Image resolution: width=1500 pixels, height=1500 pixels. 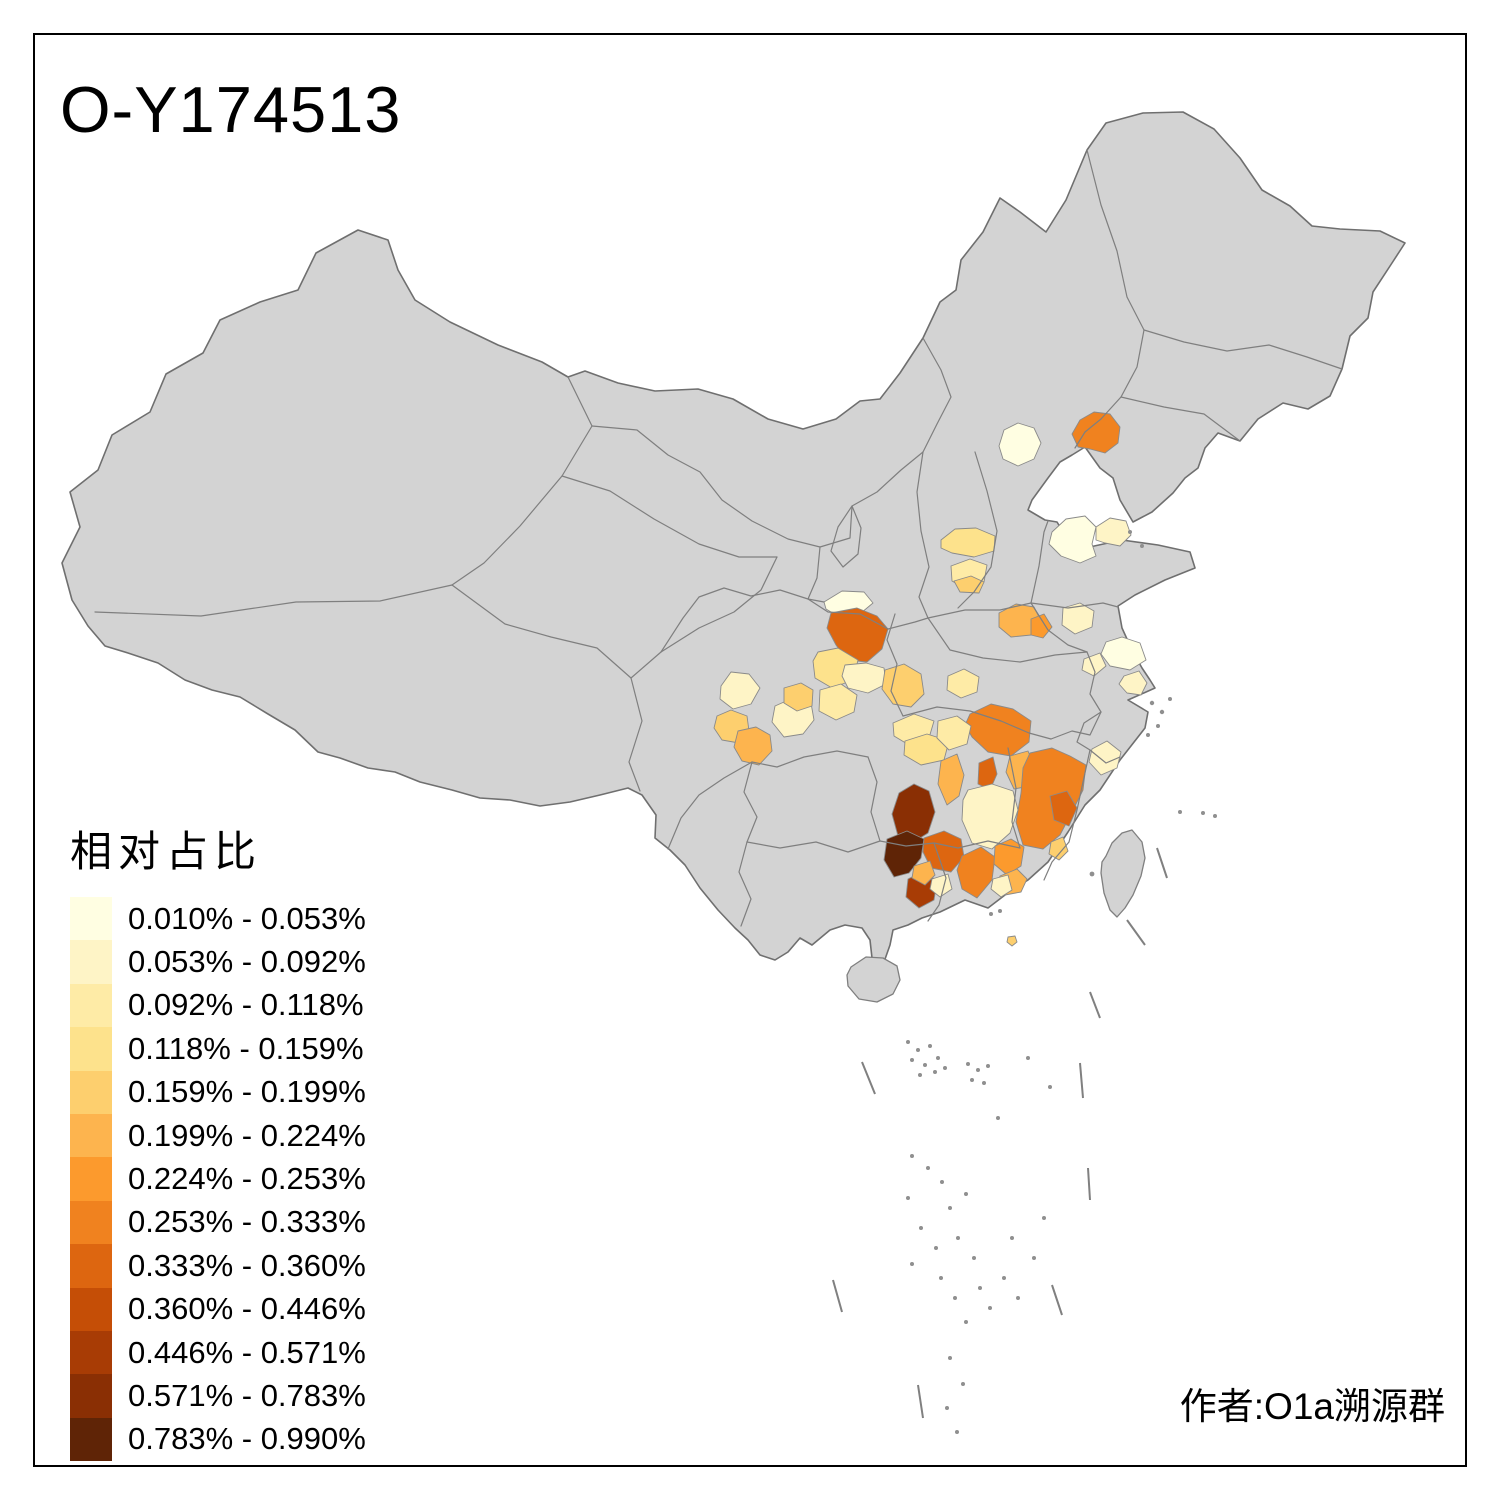 I want to click on legend-item: 0.092% - 0.118%, so click(x=218, y=1005).